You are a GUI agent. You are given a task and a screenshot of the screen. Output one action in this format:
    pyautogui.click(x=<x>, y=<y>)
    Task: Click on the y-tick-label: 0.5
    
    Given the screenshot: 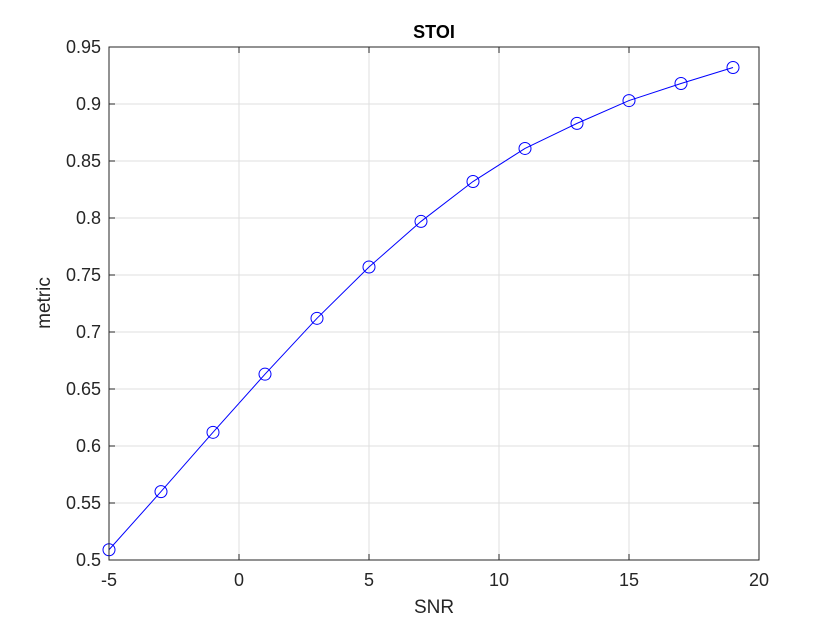 What is the action you would take?
    pyautogui.click(x=88, y=560)
    